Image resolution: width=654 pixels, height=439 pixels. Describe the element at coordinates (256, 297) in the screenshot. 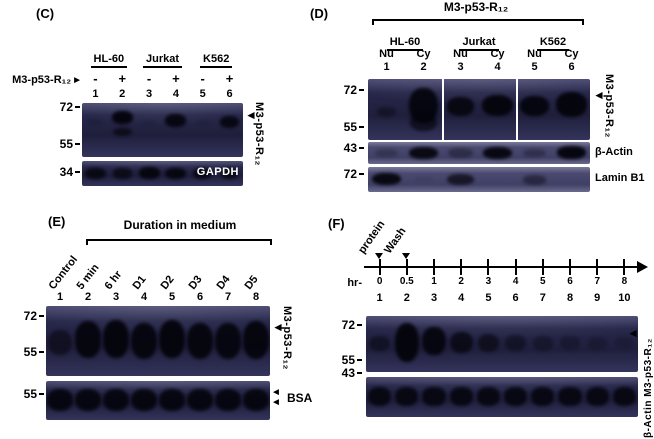

I see `lane-number: 8` at that location.